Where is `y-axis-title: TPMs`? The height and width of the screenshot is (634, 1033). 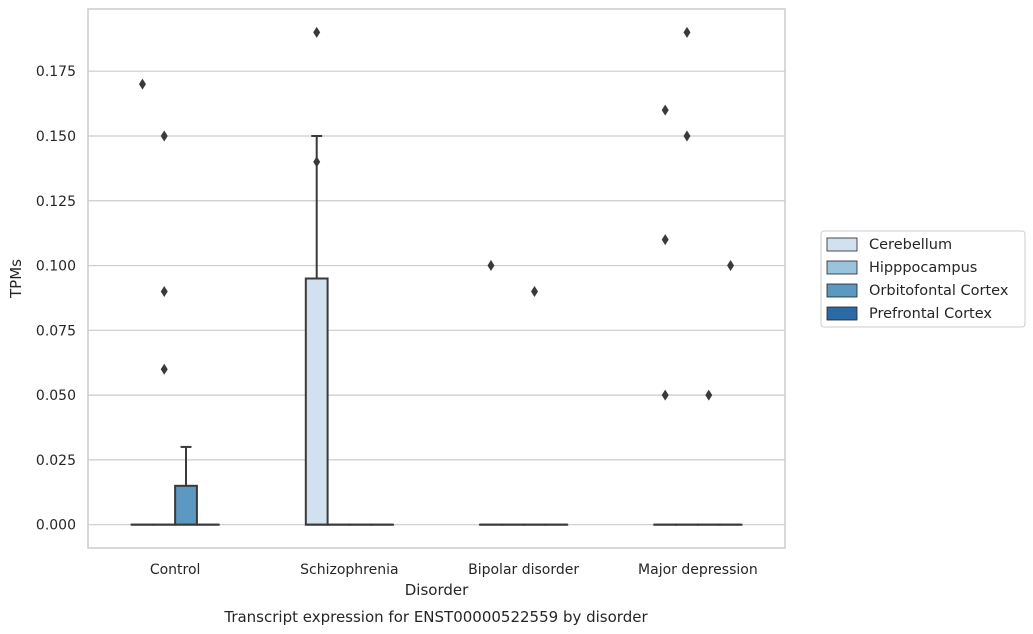
y-axis-title: TPMs is located at coordinates (16, 279).